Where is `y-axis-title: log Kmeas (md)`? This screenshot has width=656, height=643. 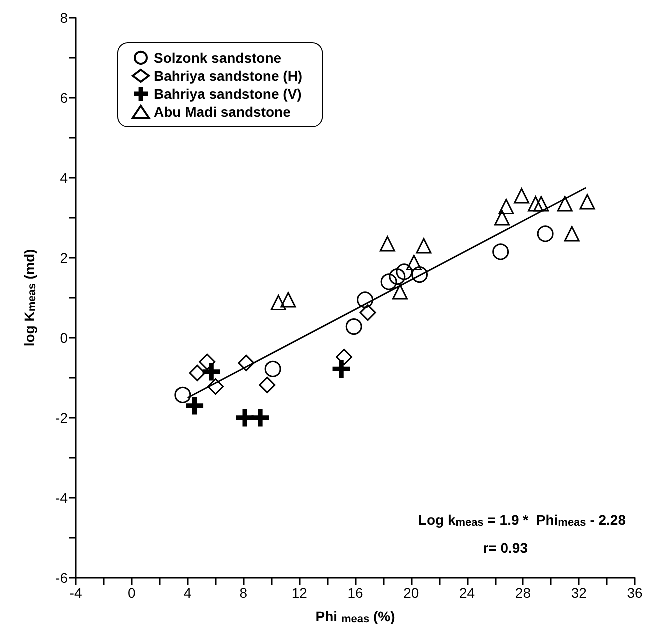 y-axis-title: log Kmeas (md) is located at coordinates (30, 298).